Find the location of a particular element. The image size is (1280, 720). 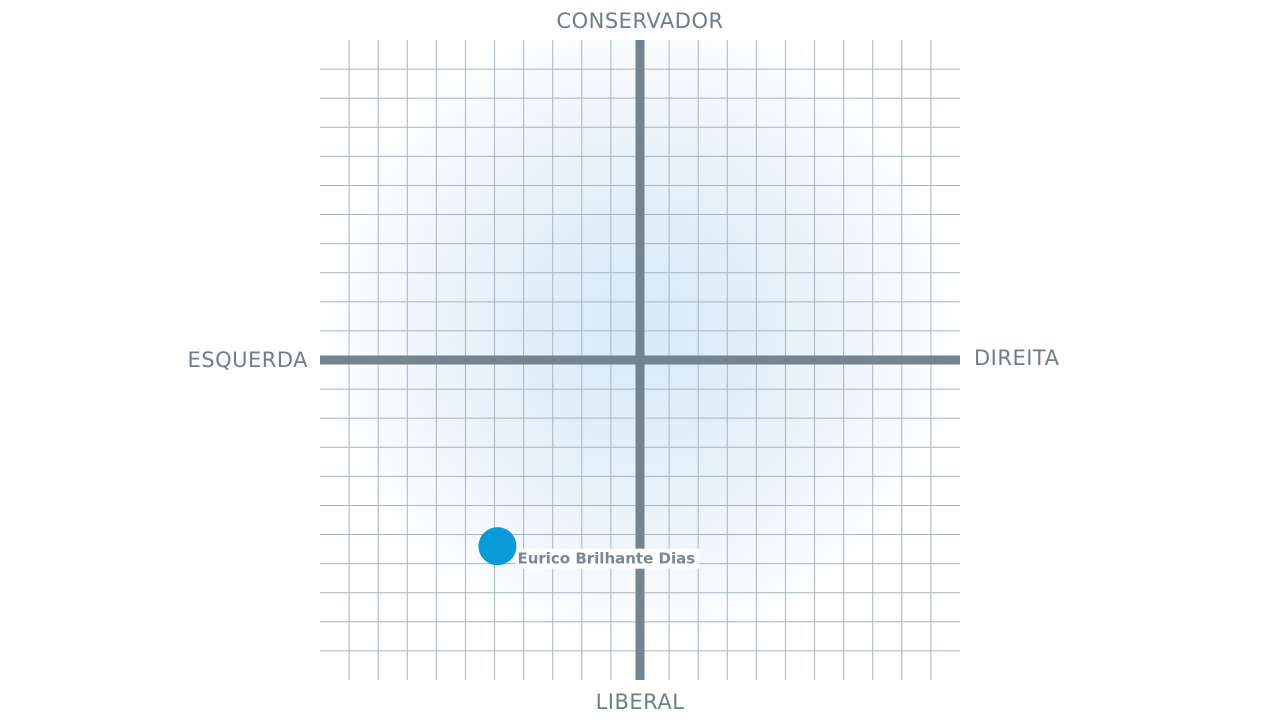

point-label-background is located at coordinates (607, 558).